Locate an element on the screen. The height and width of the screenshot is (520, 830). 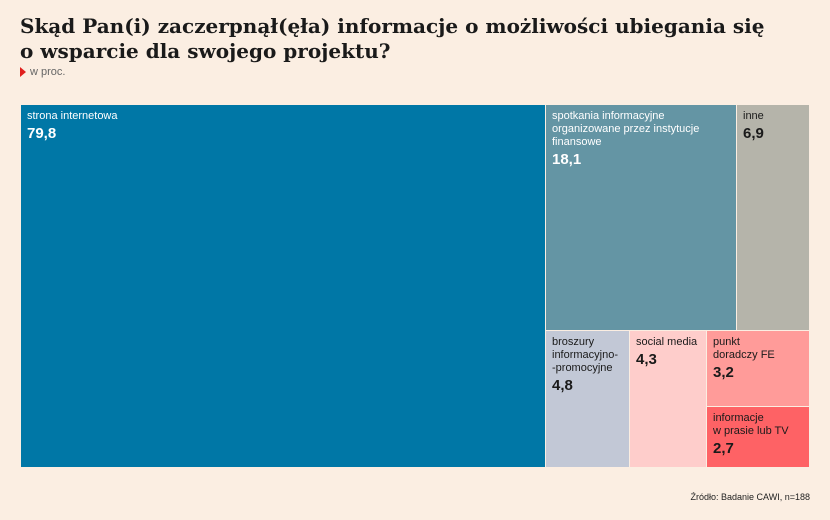
tile-label: inne is located at coordinates (753, 116).